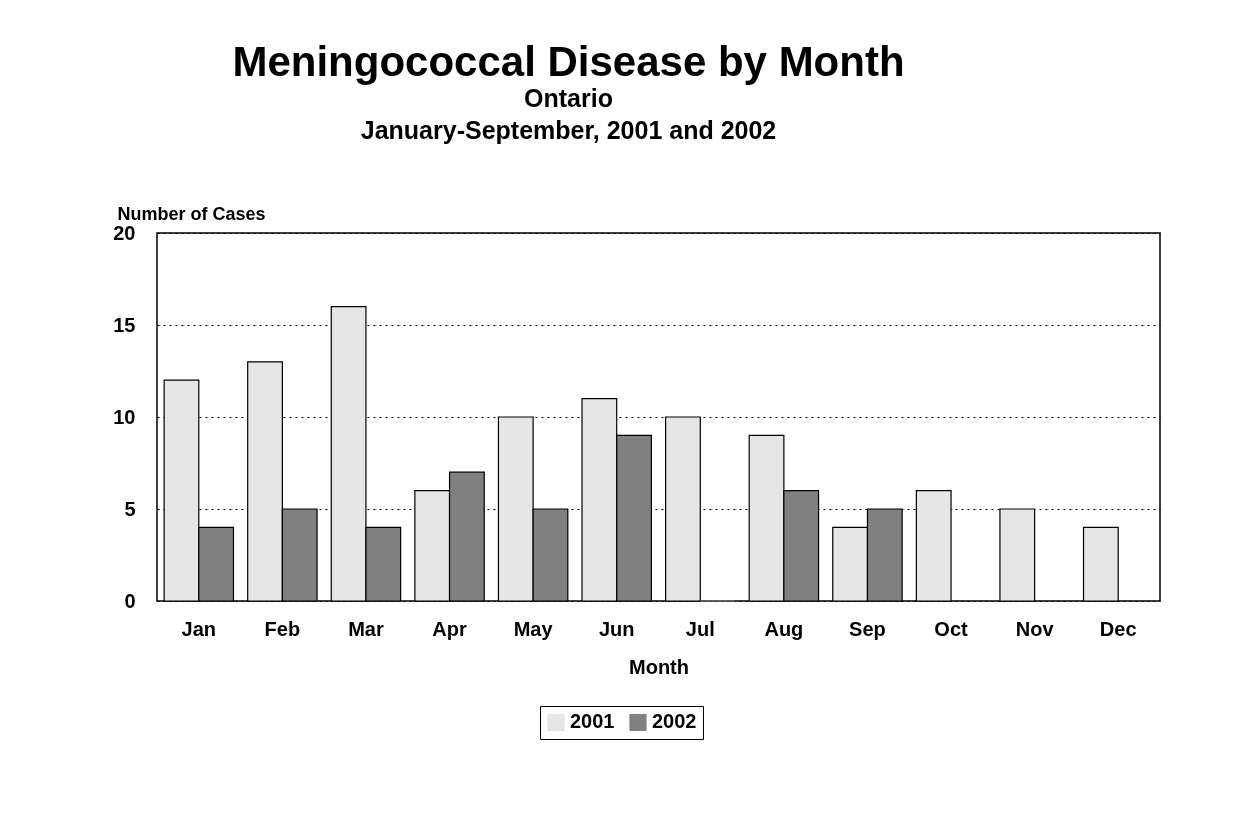  Describe the element at coordinates (366, 628) in the screenshot. I see `x-tick-label: Mar` at that location.